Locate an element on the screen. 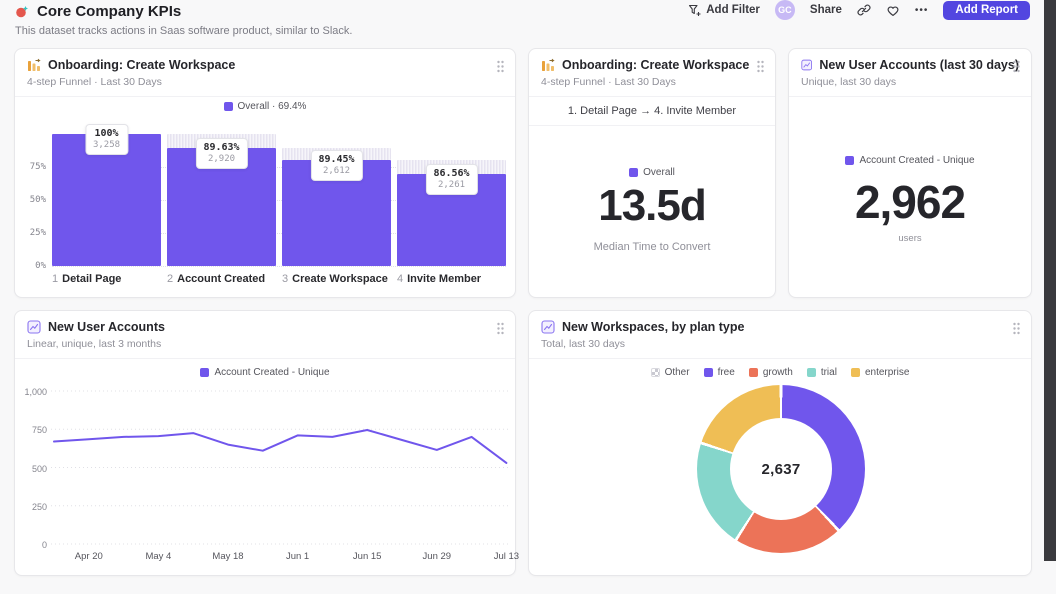 This screenshot has height=594, width=1056. x-axis-tick-label: Jun 29 is located at coordinates (437, 556).